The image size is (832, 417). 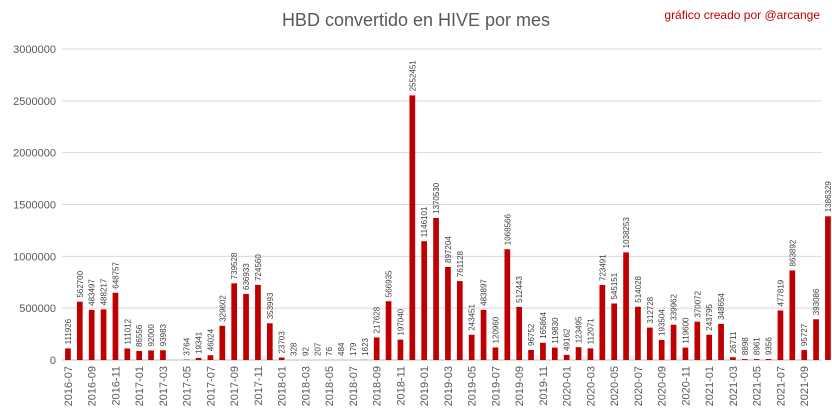 I want to click on data-label: 1386329, so click(x=828, y=197).